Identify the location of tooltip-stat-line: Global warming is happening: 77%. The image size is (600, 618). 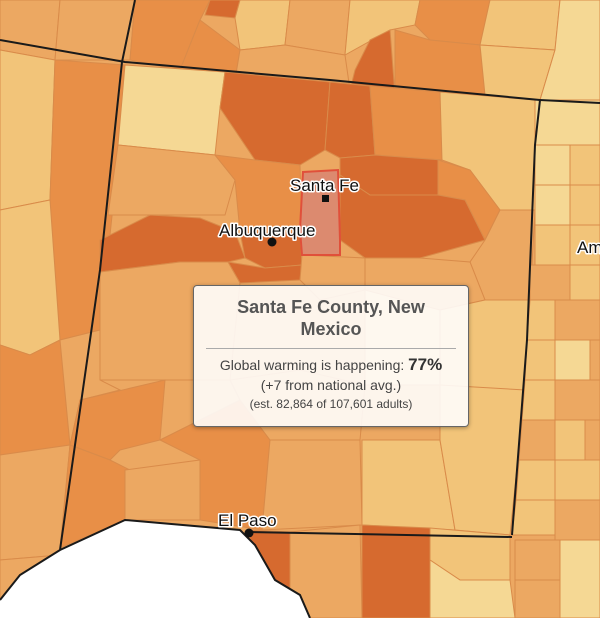
(331, 365).